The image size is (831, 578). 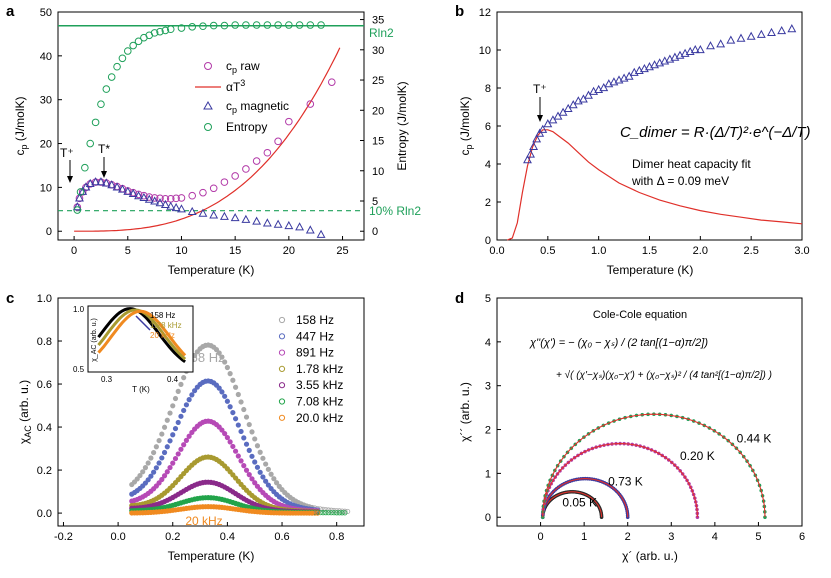 I want to click on a-x-tick-label-0: 0, so click(x=74, y=251).